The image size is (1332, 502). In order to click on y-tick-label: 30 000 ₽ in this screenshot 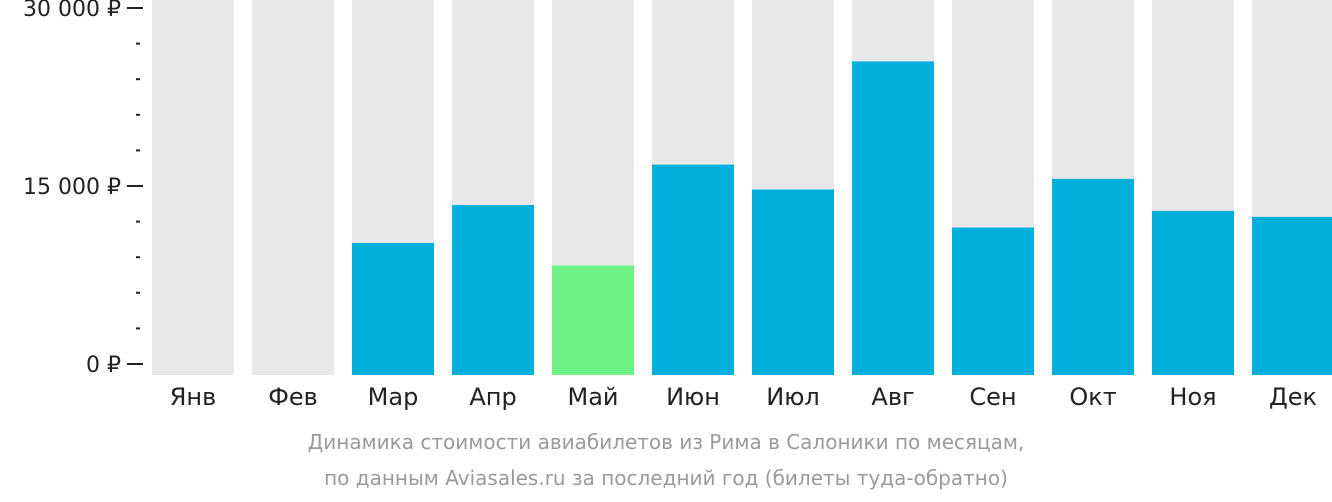, I will do `click(72, 11)`.